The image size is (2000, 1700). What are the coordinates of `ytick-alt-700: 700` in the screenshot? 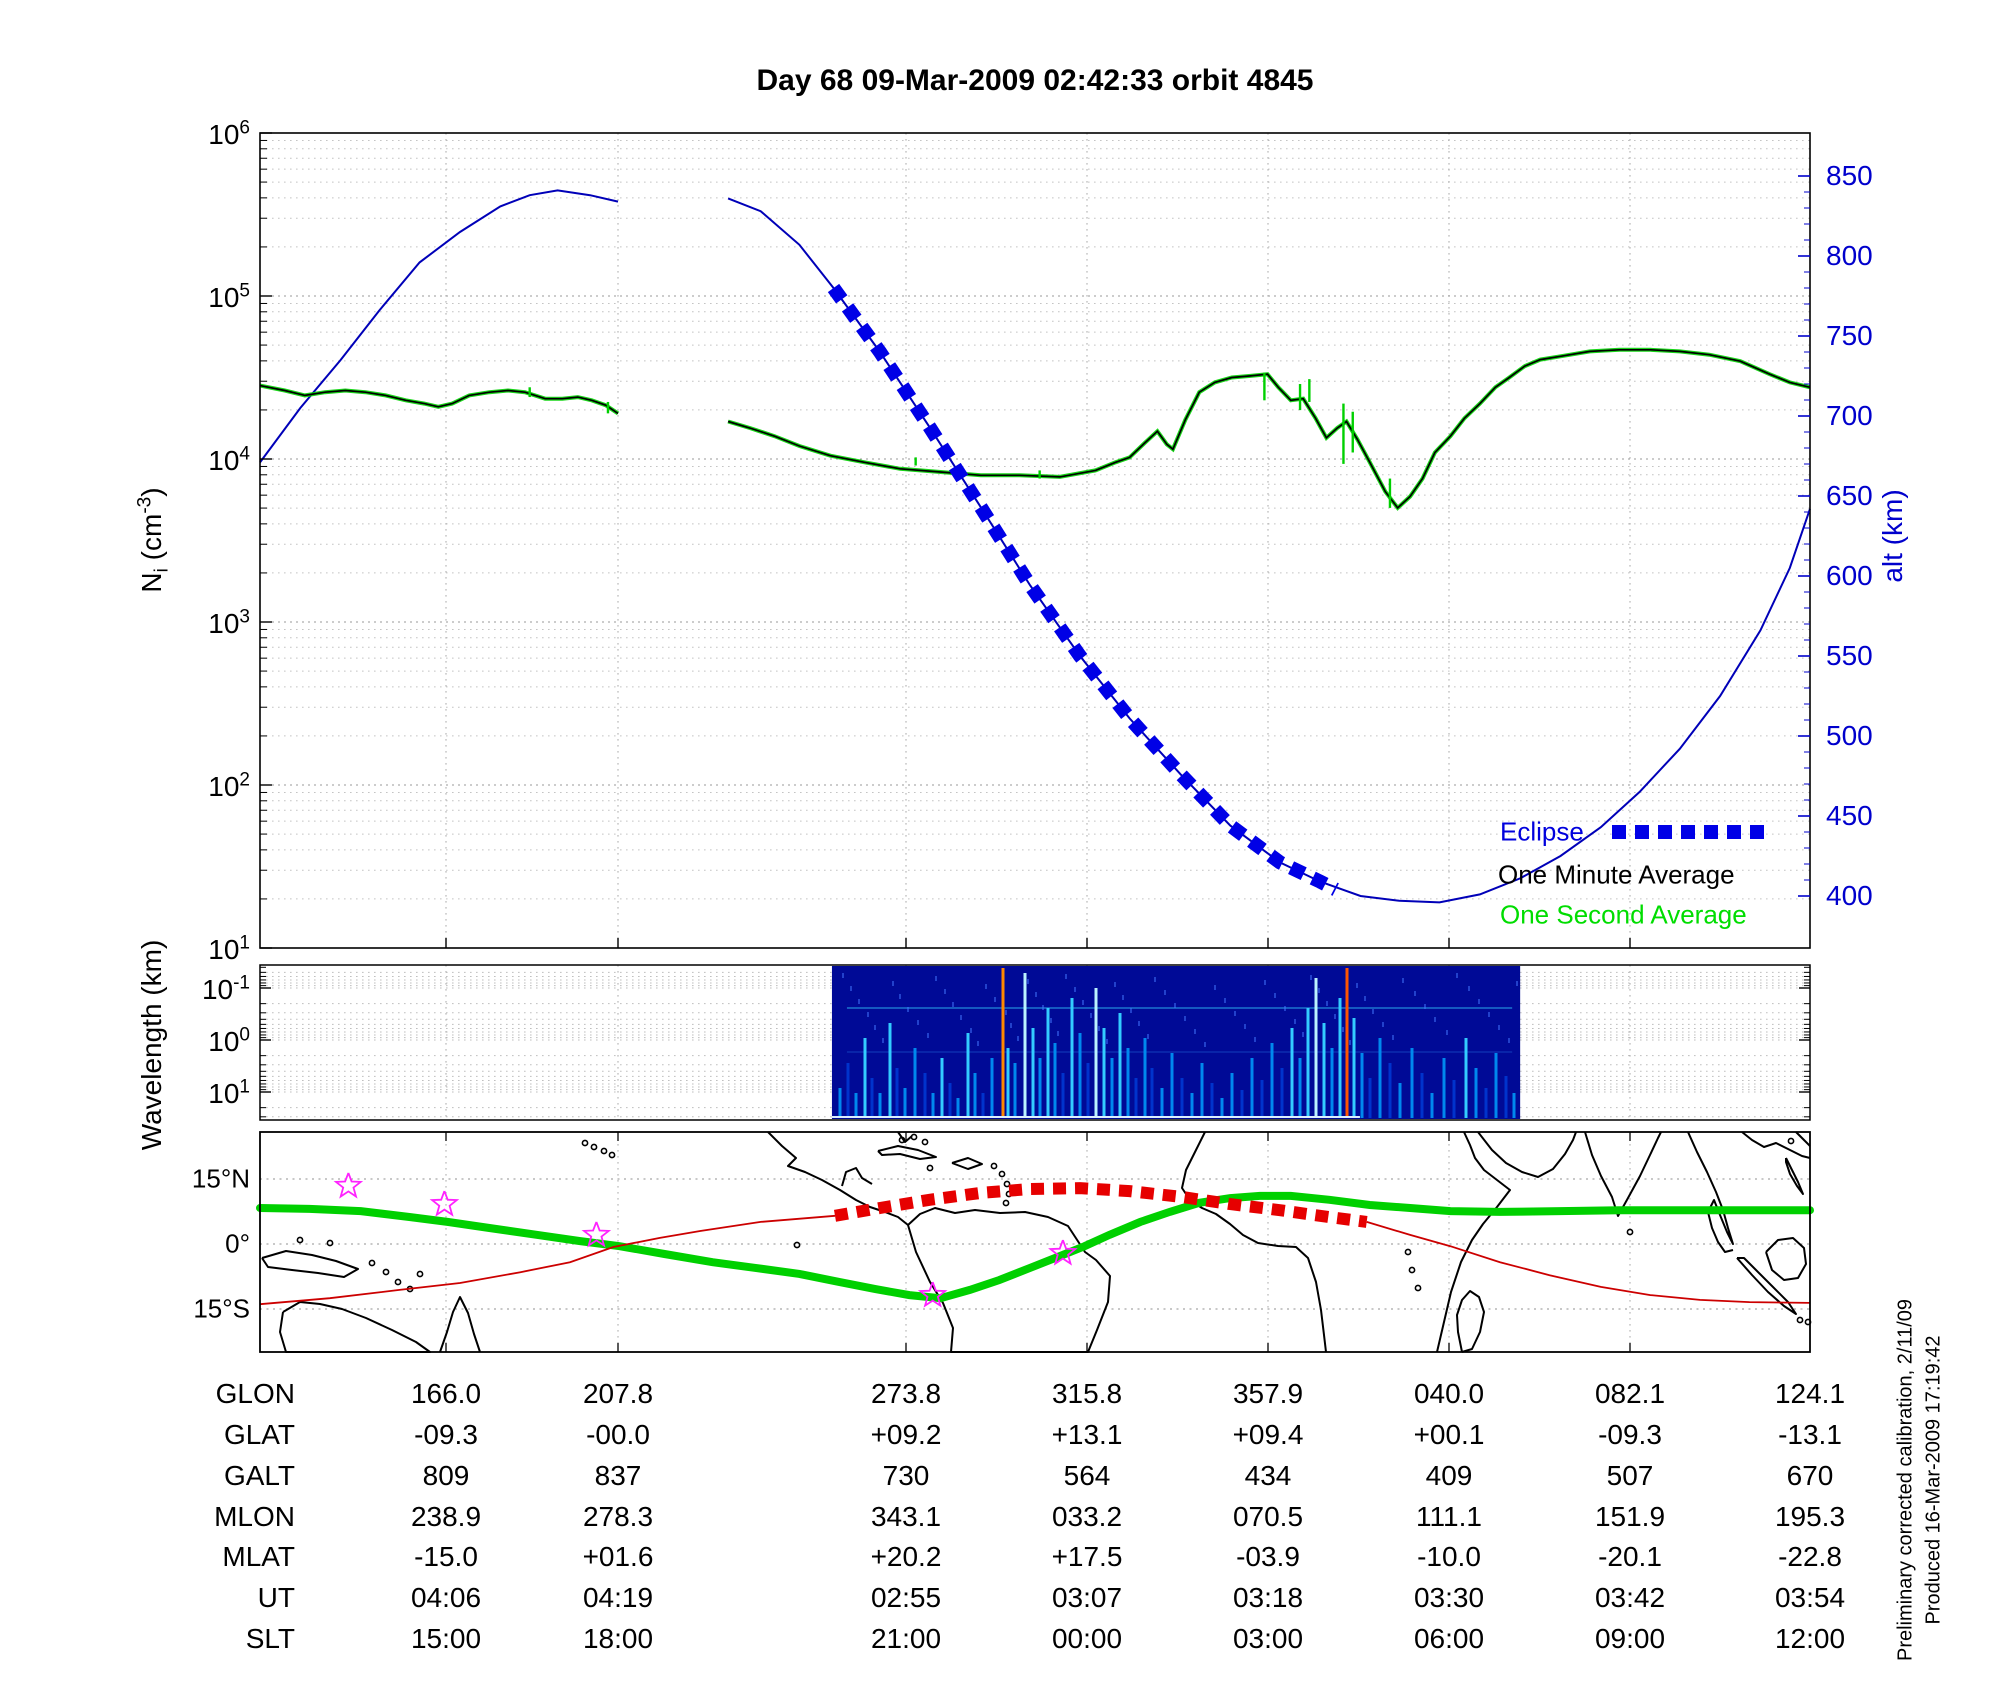 It's located at (1849, 415).